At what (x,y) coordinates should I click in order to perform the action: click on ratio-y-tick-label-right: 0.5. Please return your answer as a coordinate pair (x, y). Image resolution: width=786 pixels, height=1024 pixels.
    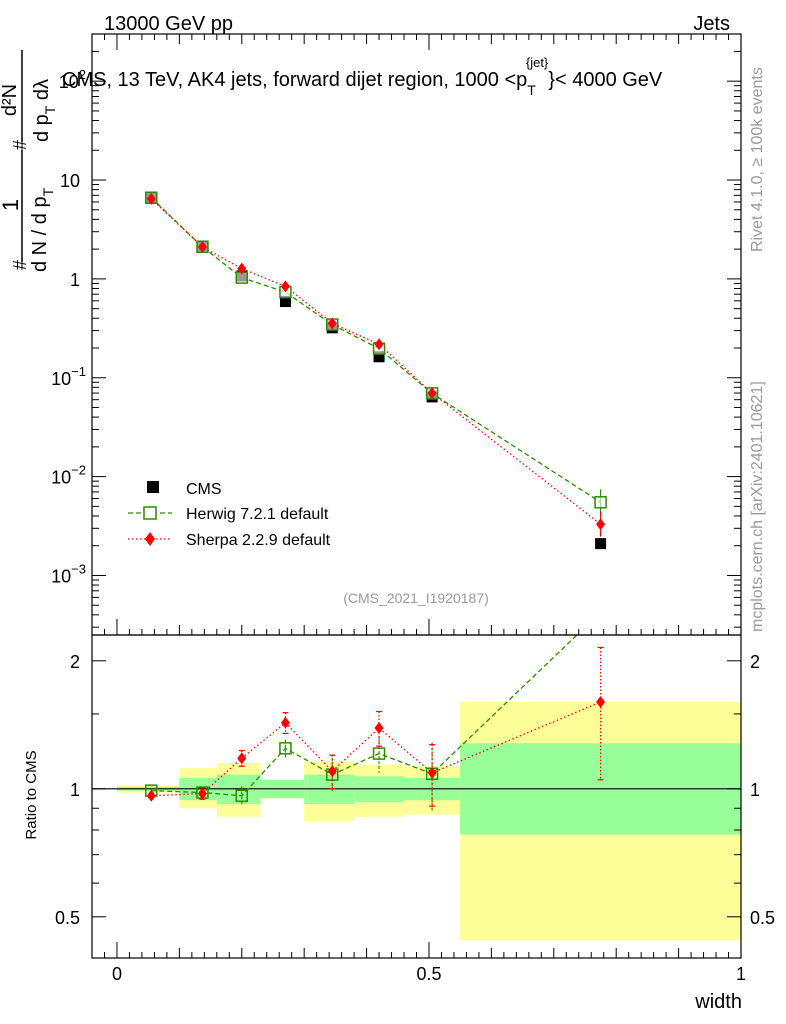
    Looking at the image, I should click on (762, 918).